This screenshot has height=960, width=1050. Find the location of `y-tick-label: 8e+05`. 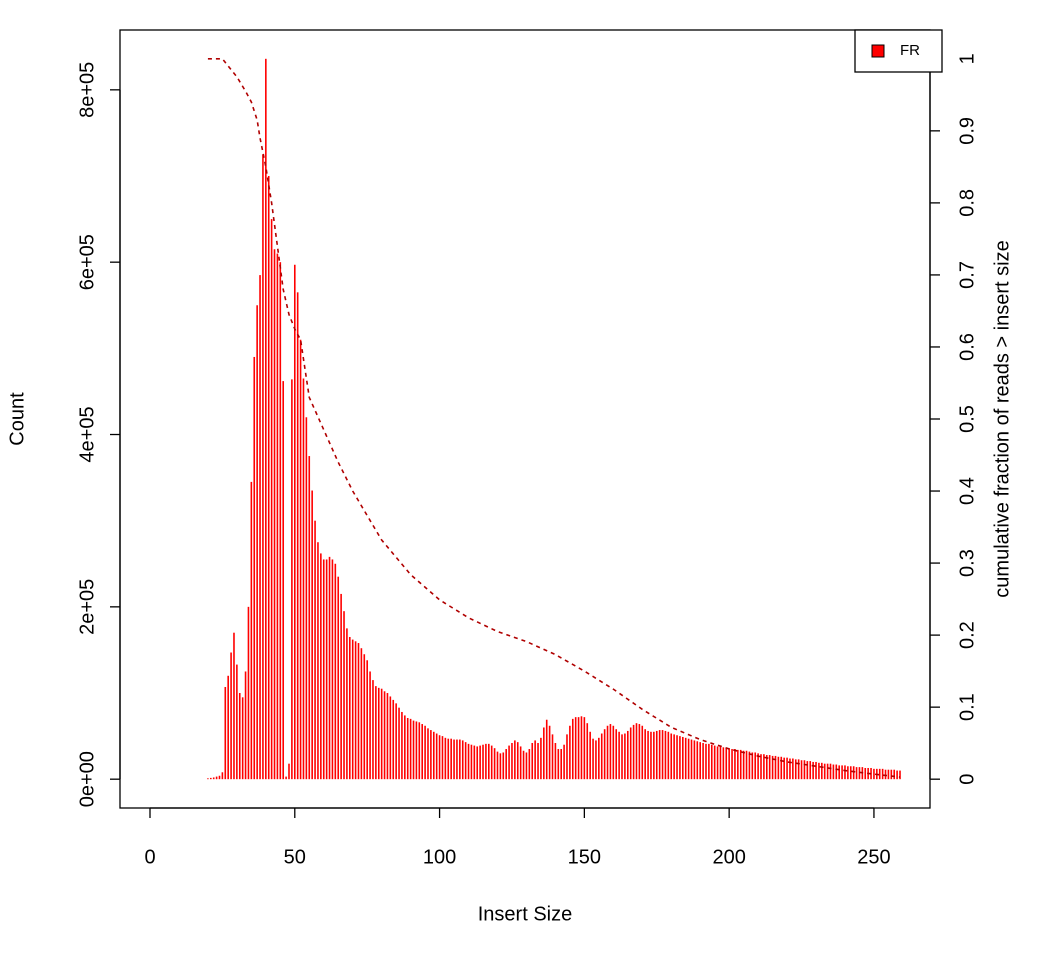

y-tick-label: 8e+05 is located at coordinates (87, 90).